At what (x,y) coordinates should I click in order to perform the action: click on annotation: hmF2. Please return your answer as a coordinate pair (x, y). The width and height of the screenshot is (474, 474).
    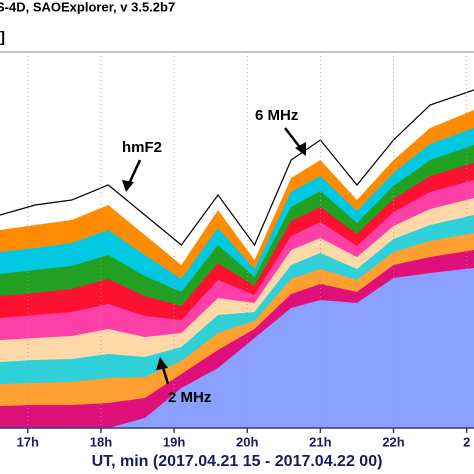
    Looking at the image, I should click on (142, 147).